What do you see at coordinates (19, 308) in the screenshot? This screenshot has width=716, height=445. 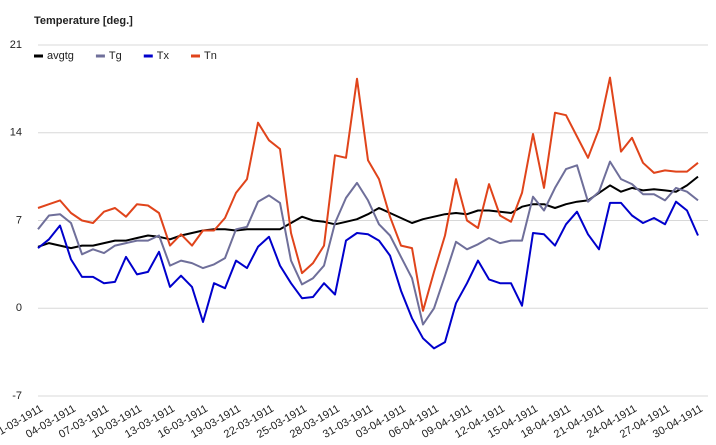 I see `y-tick-label: 0` at bounding box center [19, 308].